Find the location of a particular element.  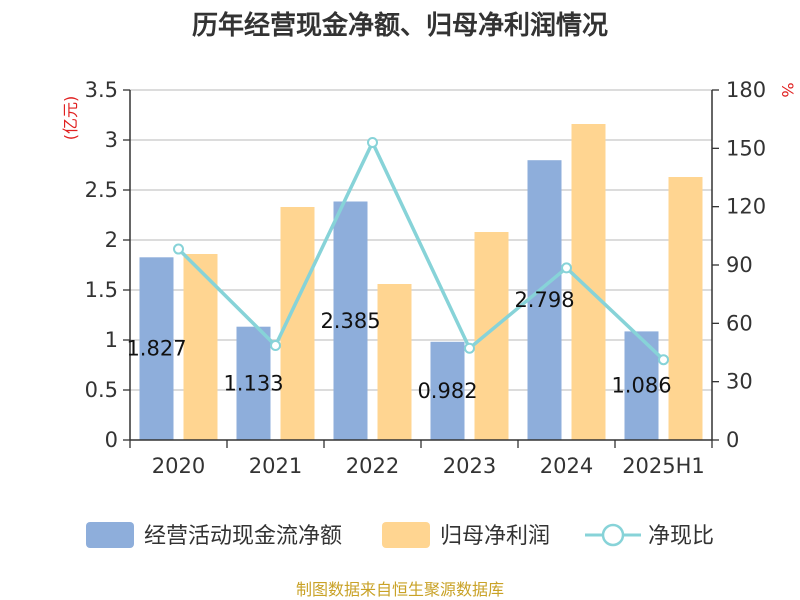

data-label-cash-flow: 2.385 is located at coordinates (350, 321).